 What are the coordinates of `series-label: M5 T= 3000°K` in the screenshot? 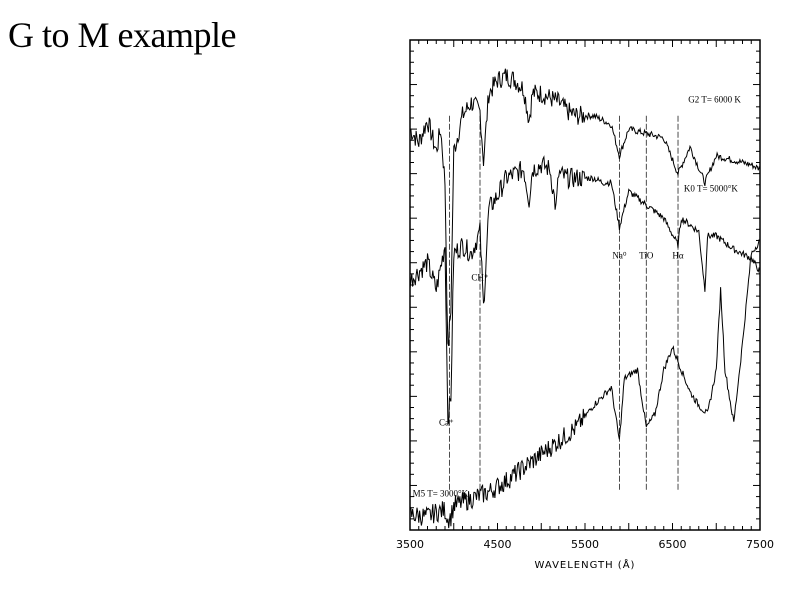 It's located at (441, 494).